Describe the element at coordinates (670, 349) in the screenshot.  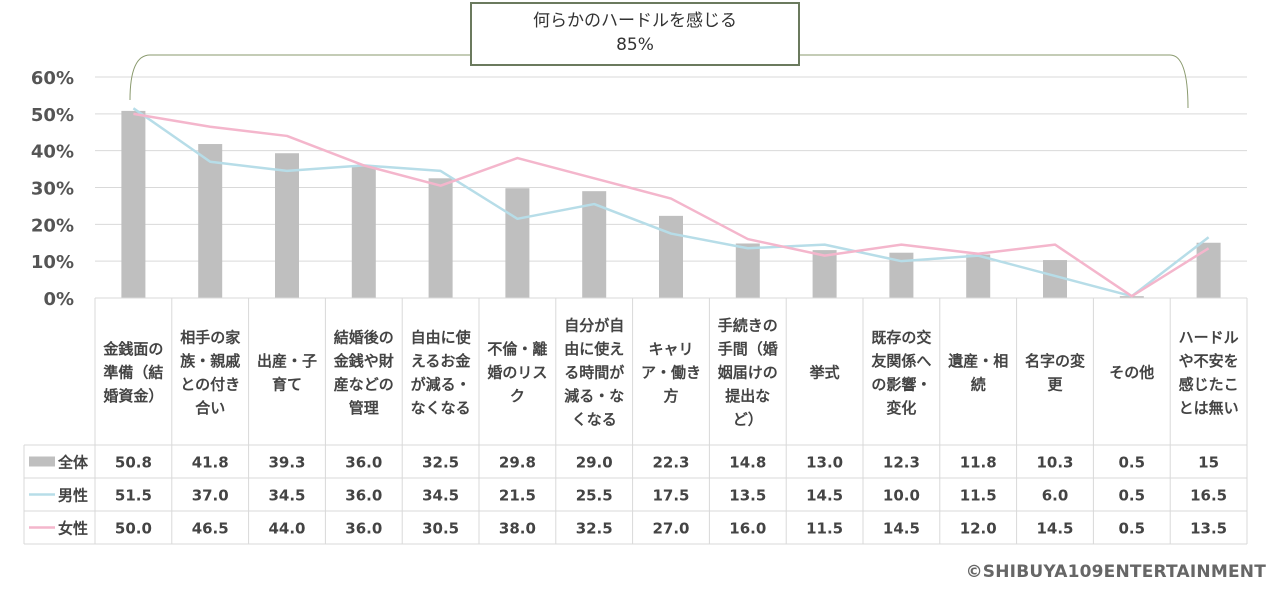
I see `category-label-line: キャリ` at that location.